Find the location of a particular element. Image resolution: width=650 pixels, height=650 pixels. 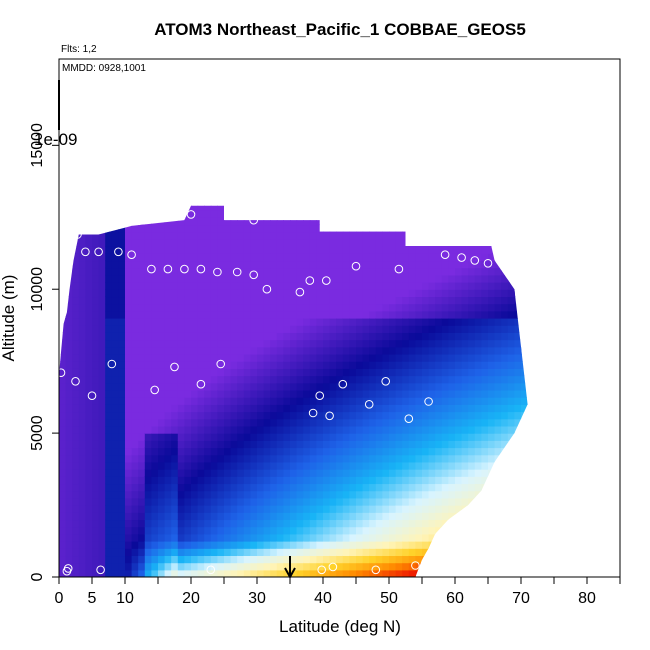

observation-point is located at coordinates (329, 416).